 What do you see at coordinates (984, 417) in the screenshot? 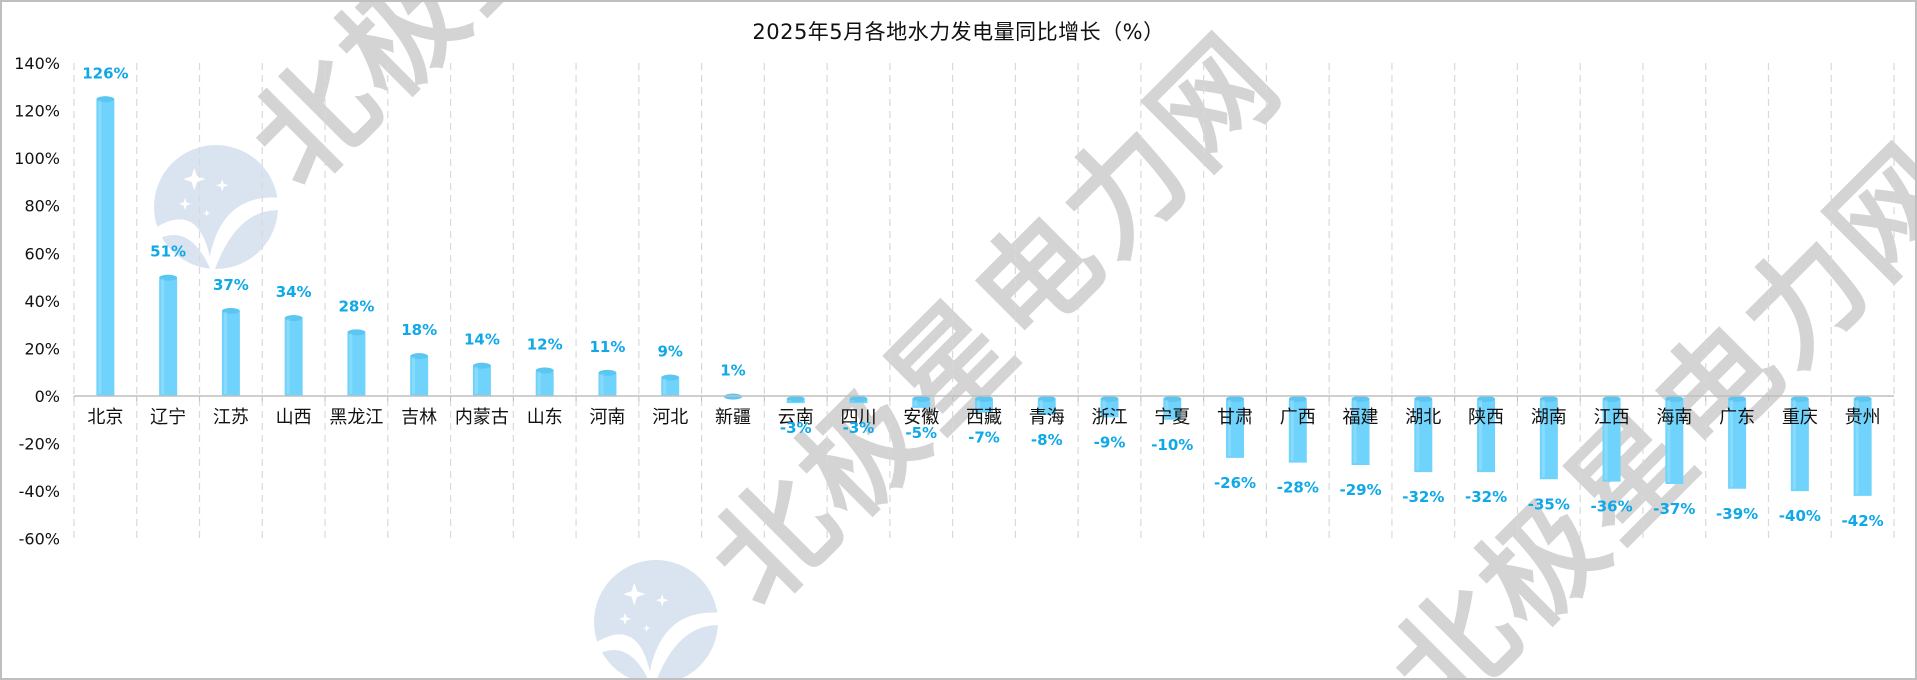
I see `x-category-label: 西藏` at bounding box center [984, 417].